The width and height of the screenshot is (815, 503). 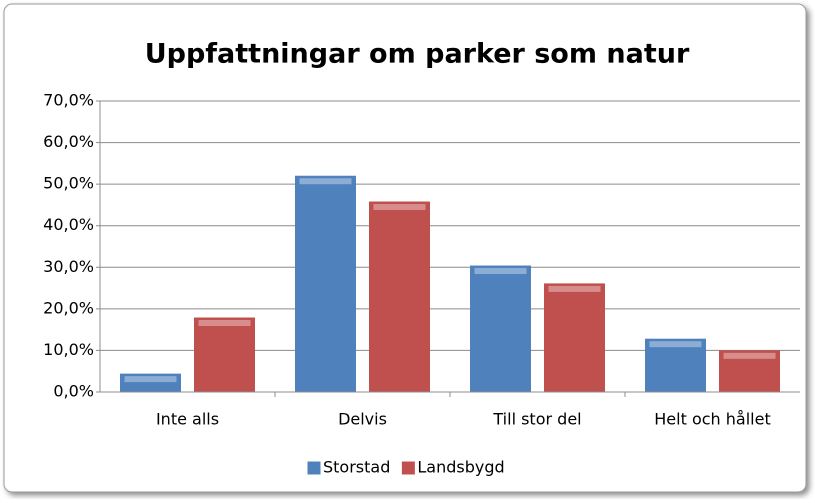 I want to click on chart-title: Uppfattningar om parker som natur, so click(x=417, y=54).